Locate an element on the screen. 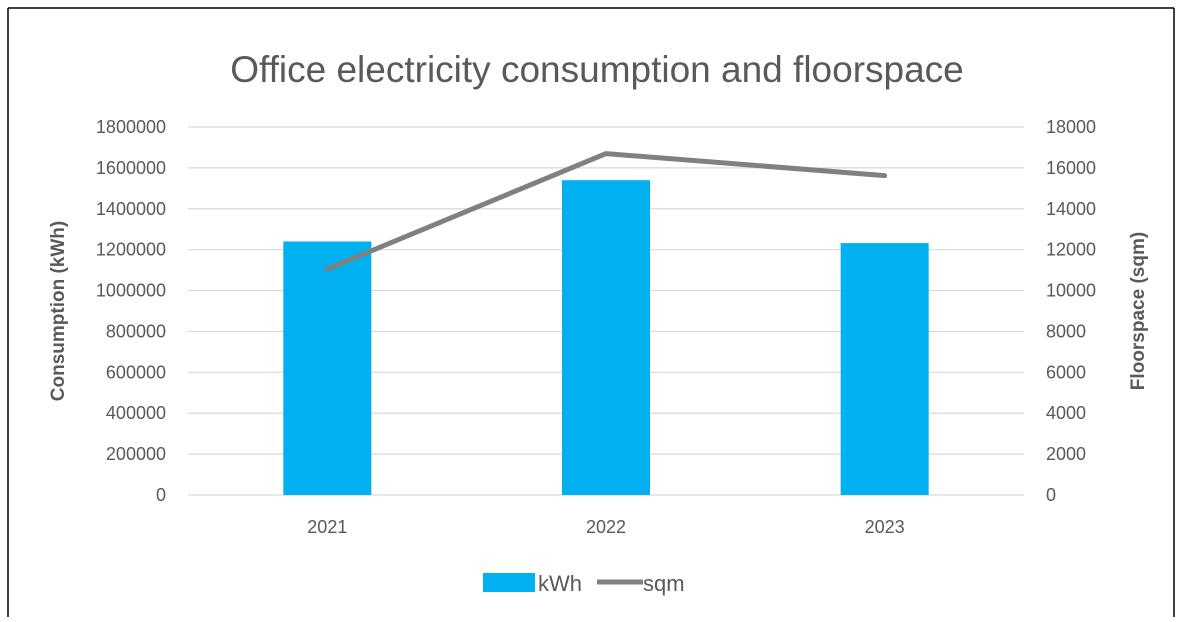 This screenshot has height=622, width=1179. legend-label-kwh: kWh is located at coordinates (560, 583).